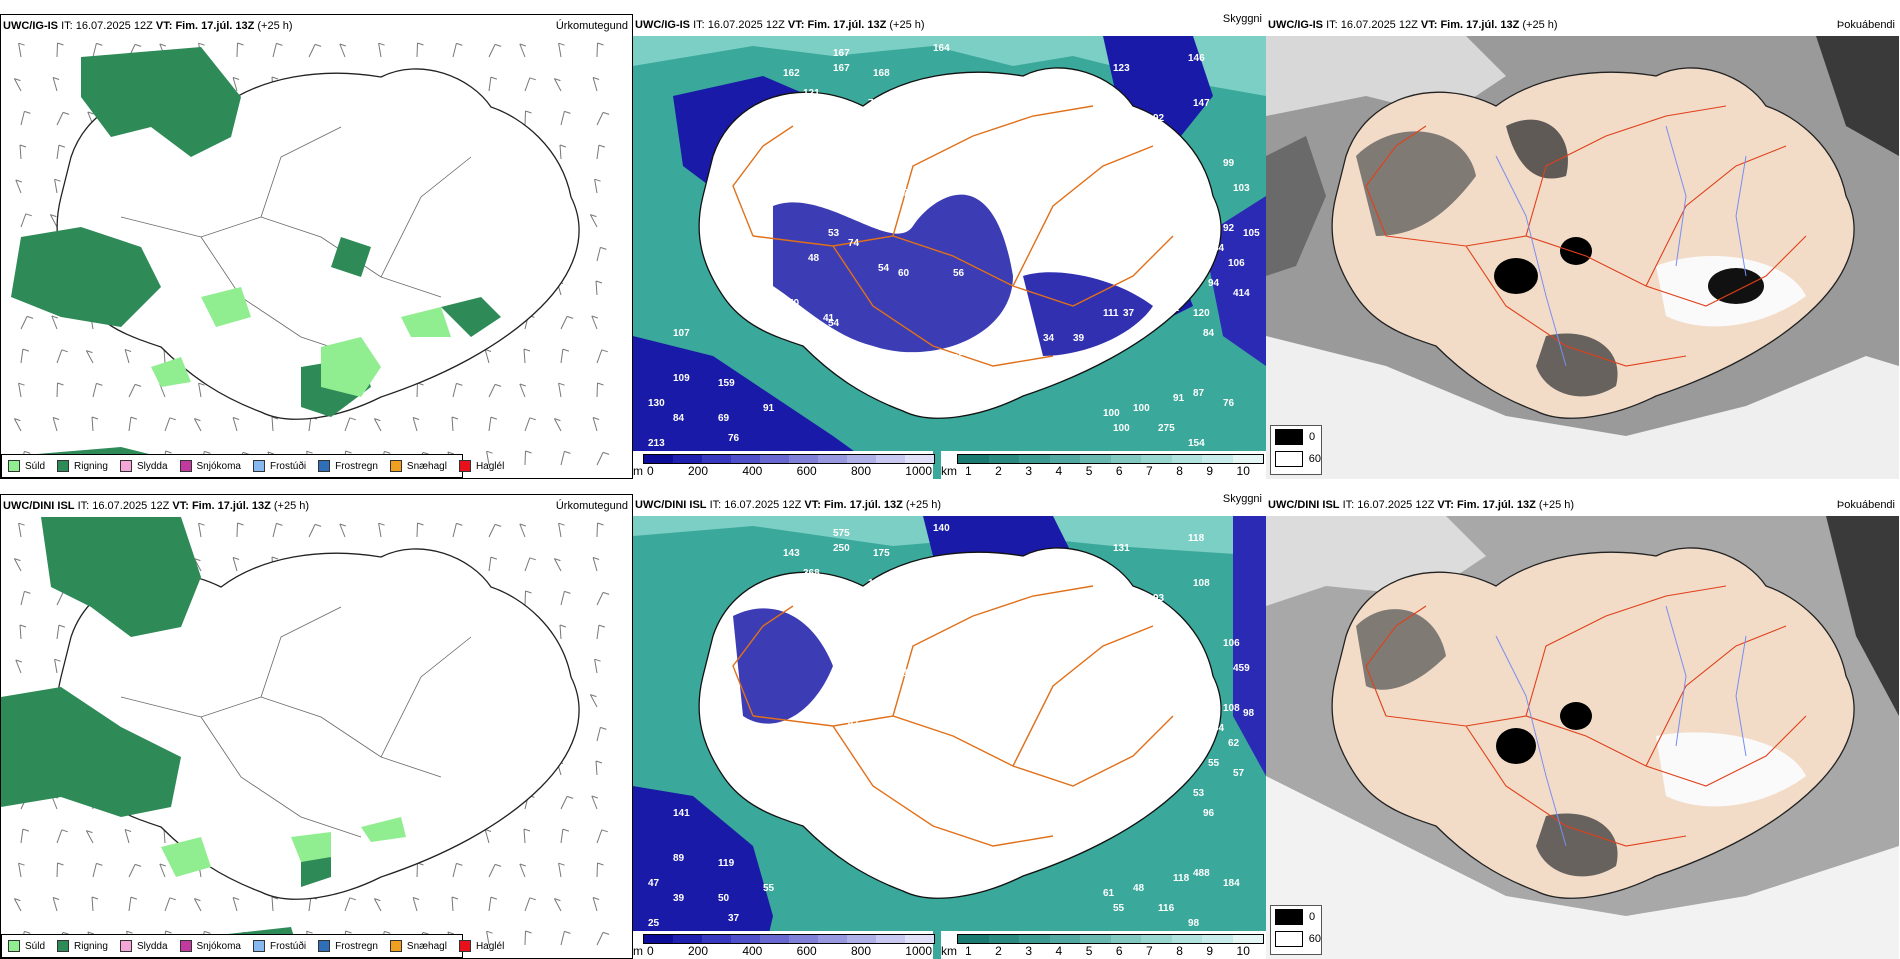 The width and height of the screenshot is (1900, 959). I want to click on scale-tick: 10, so click(1243, 471).